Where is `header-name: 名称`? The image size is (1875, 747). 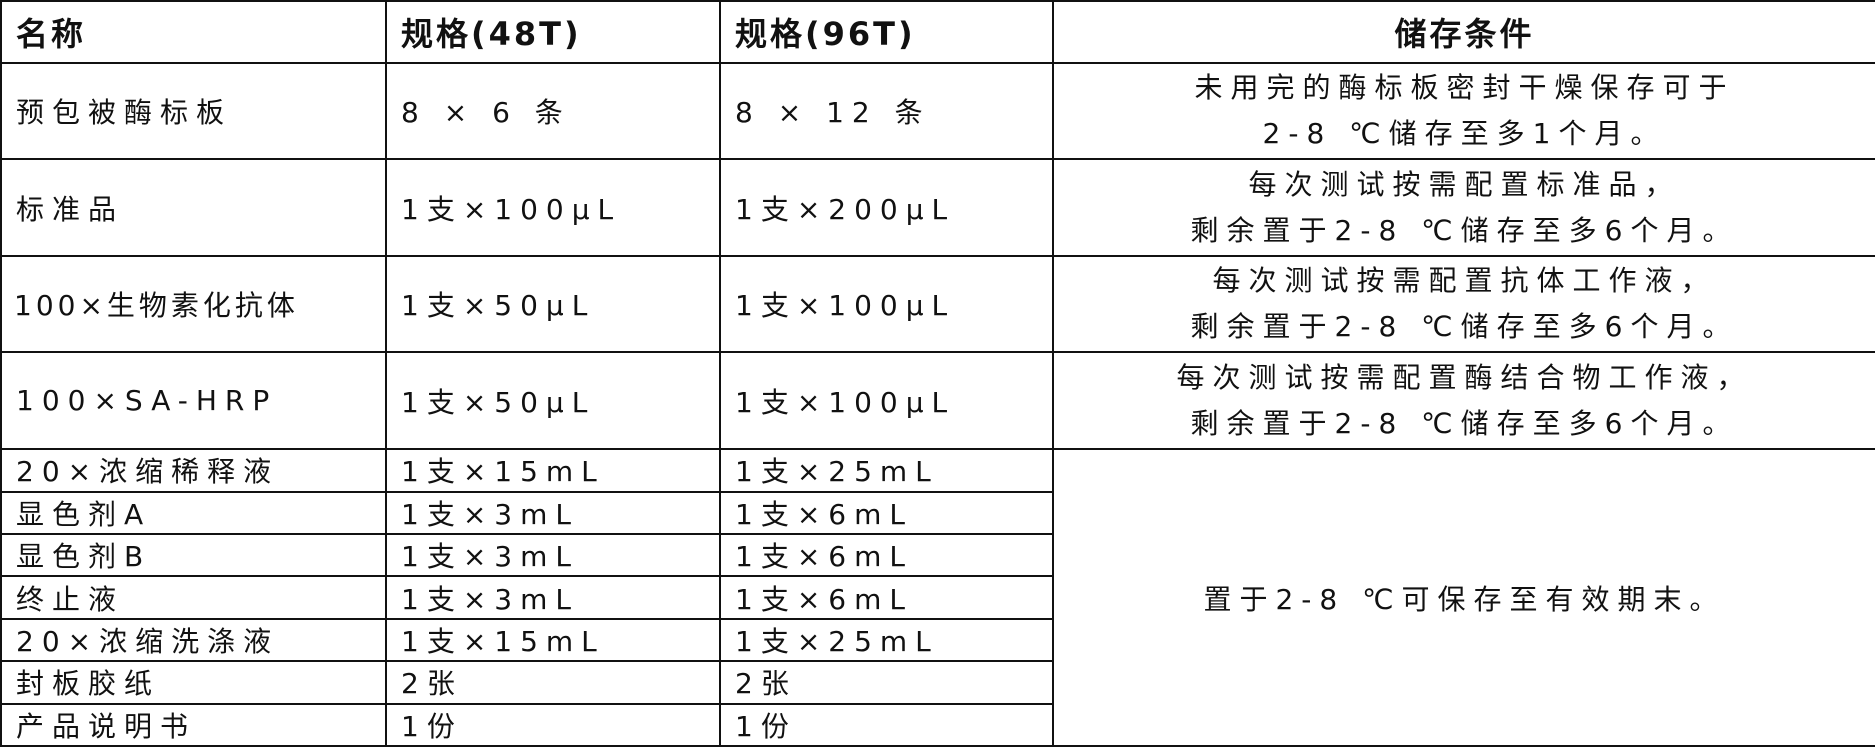
header-name: 名称 is located at coordinates (193, 32).